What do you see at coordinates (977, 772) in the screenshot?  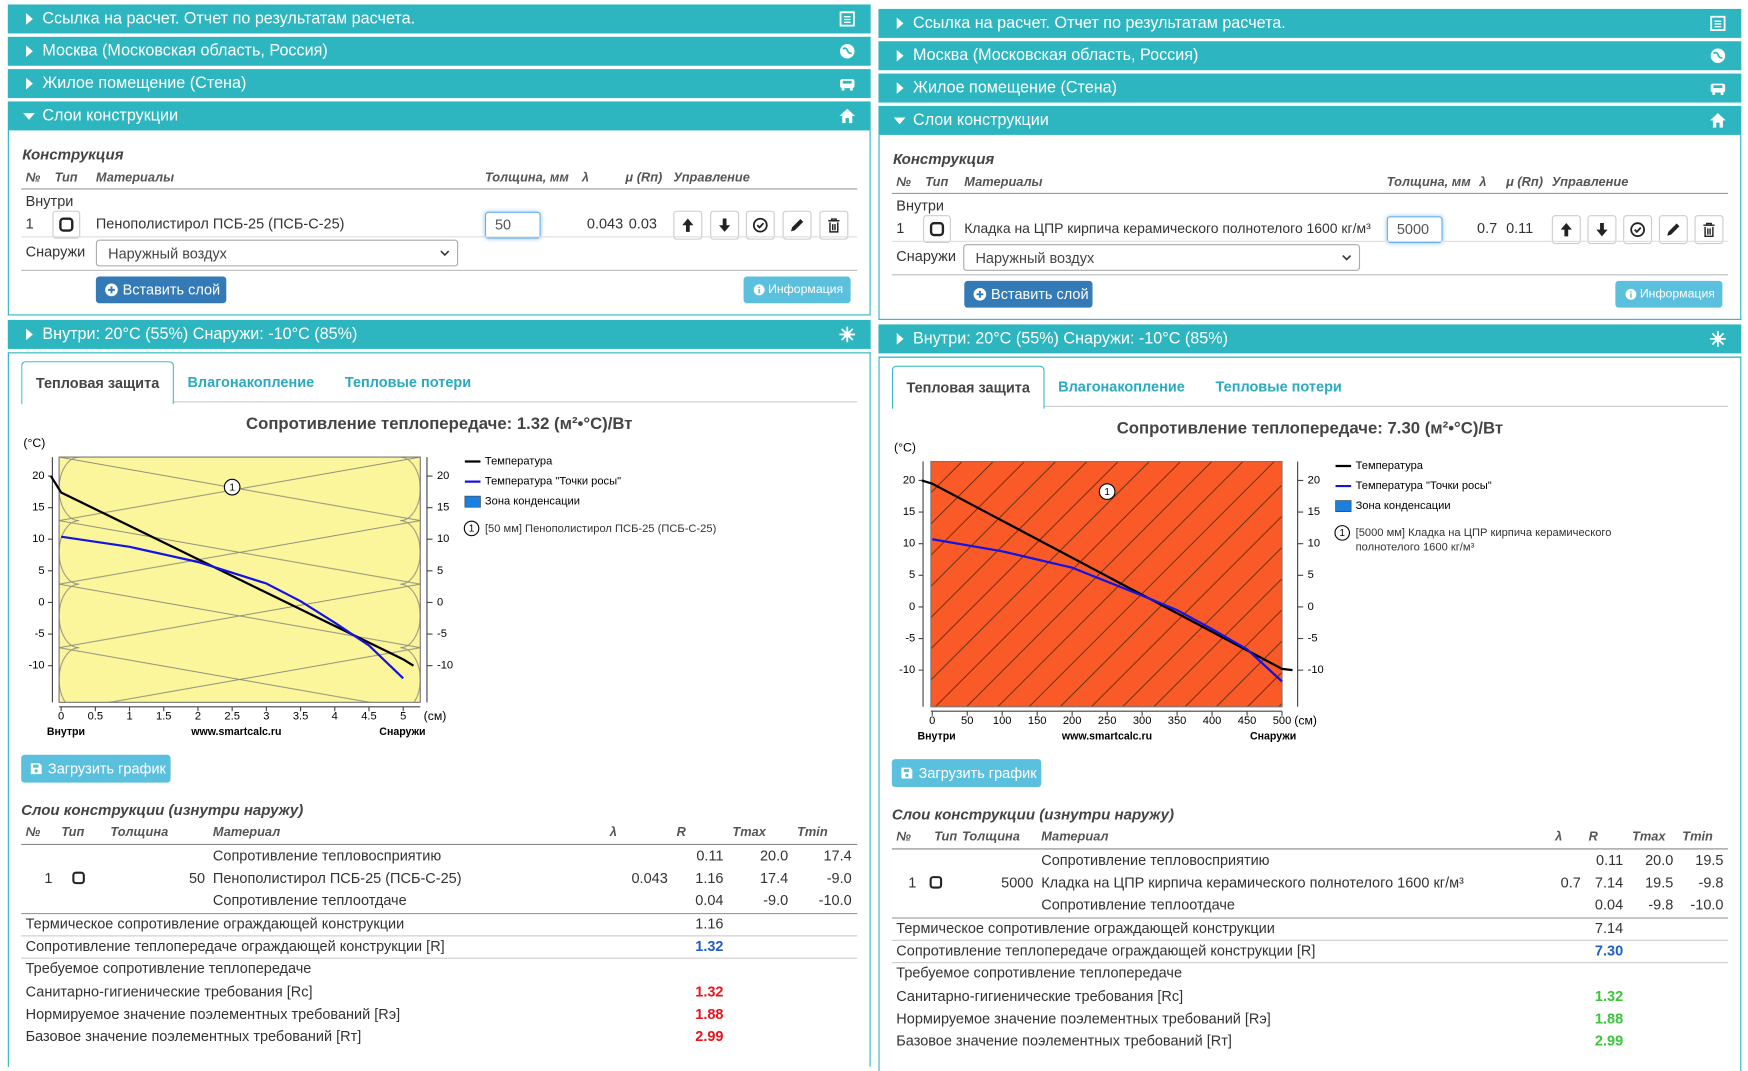 I see `button-label: Загрузить график` at bounding box center [977, 772].